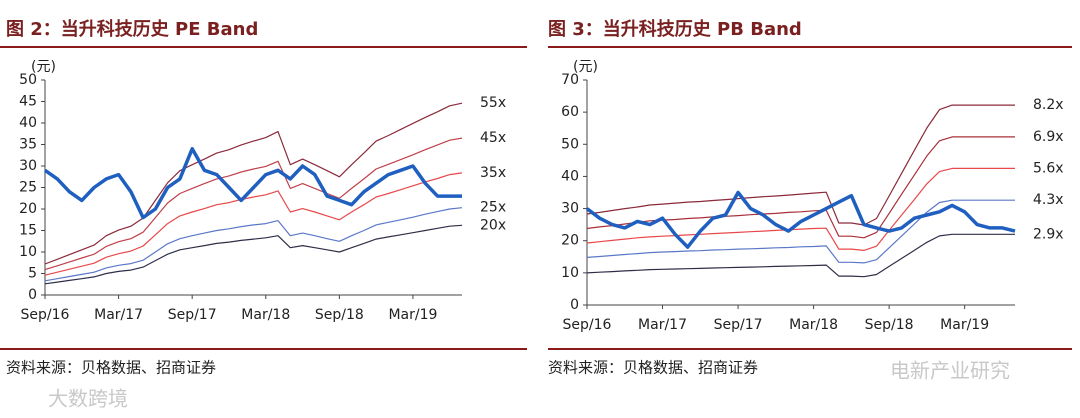 This screenshot has height=418, width=1080. I want to click on watermark: 大数跨境, so click(88, 399).